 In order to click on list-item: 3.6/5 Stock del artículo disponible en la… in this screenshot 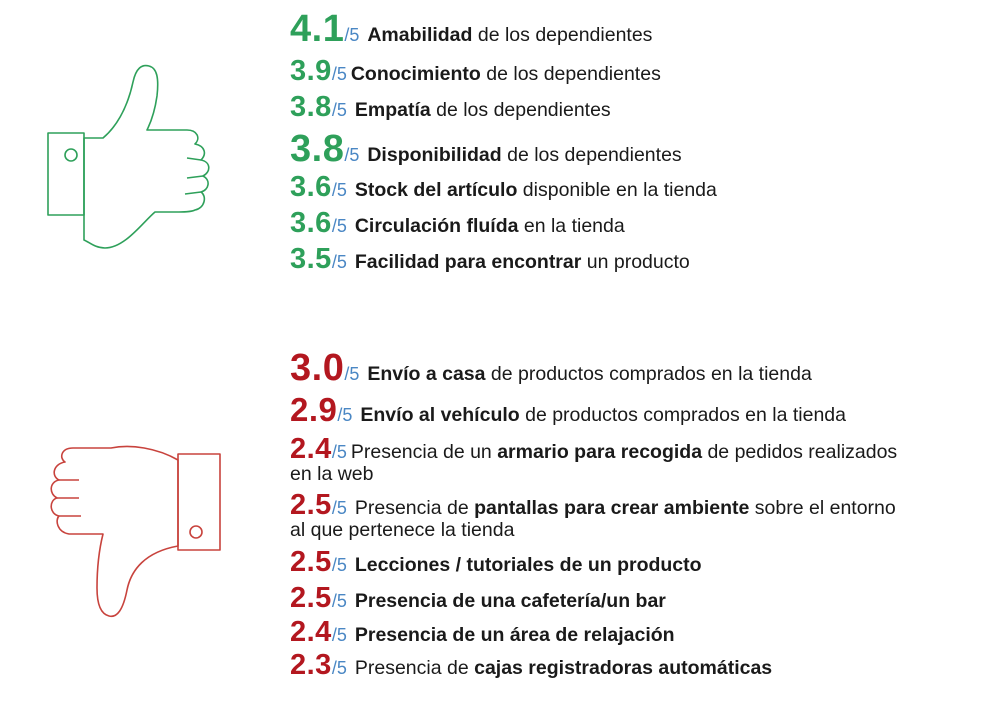, I will do `click(503, 187)`.